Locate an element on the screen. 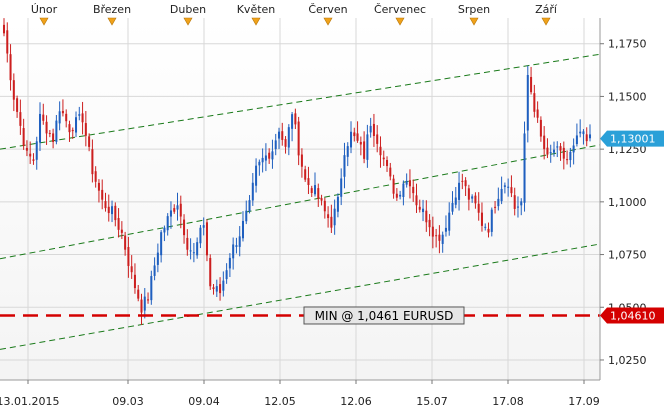 Image resolution: width=669 pixels, height=418 pixels. x-tick-label-7: 17.09 is located at coordinates (584, 401).